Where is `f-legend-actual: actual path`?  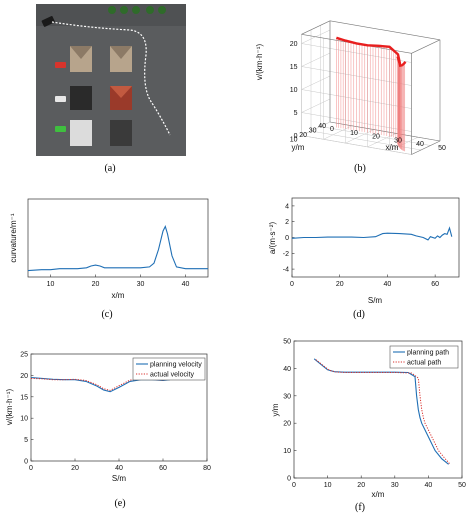
f-legend-actual: actual path is located at coordinates (424, 363).